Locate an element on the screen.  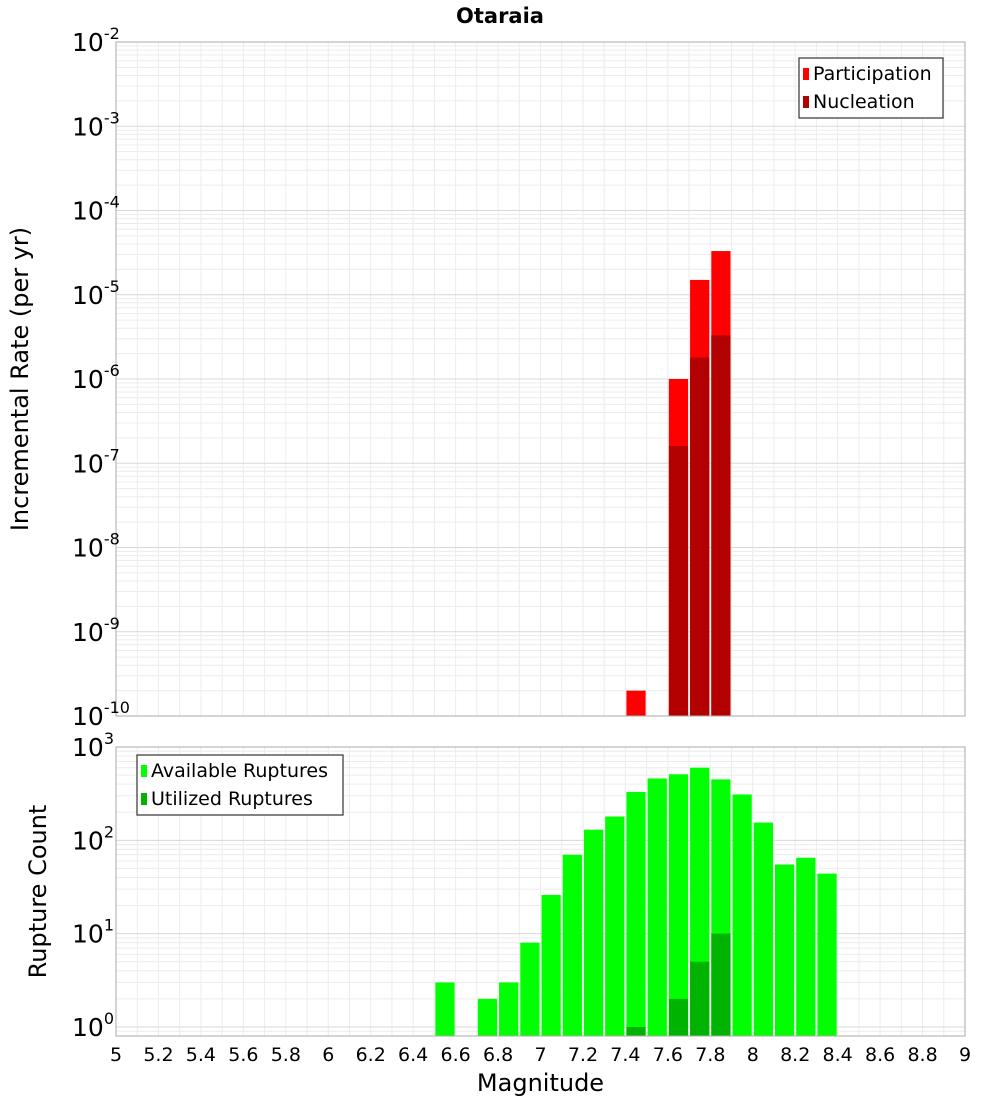
x-tick-label: 8.8 is located at coordinates (922, 1055).